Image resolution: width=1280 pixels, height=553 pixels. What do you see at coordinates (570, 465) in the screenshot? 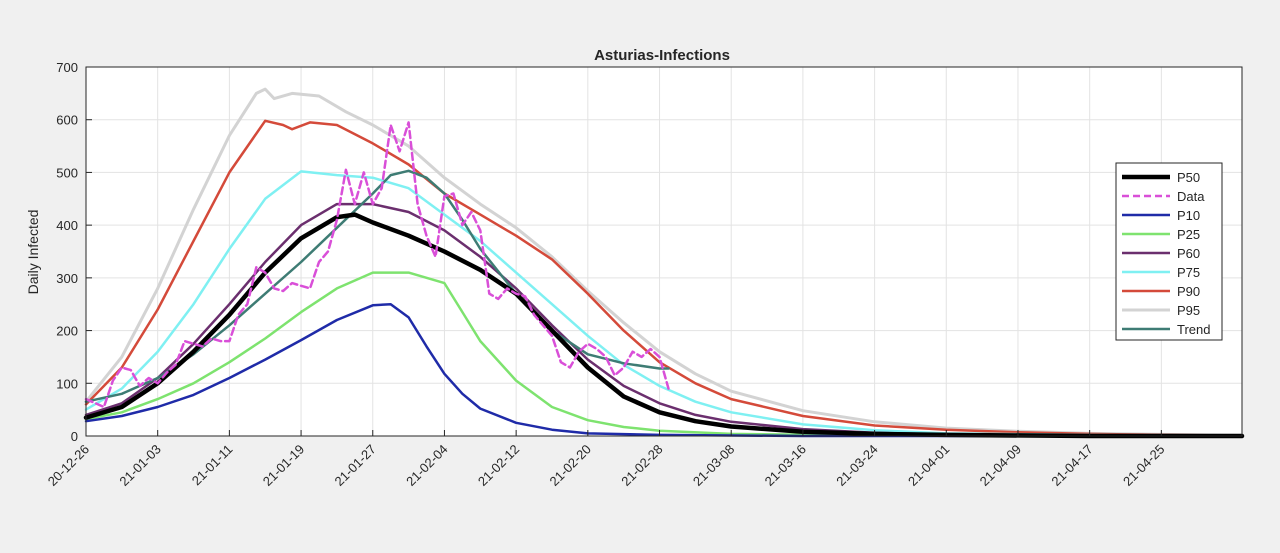
I see `x-tick-label: 21-02-20` at bounding box center [570, 465].